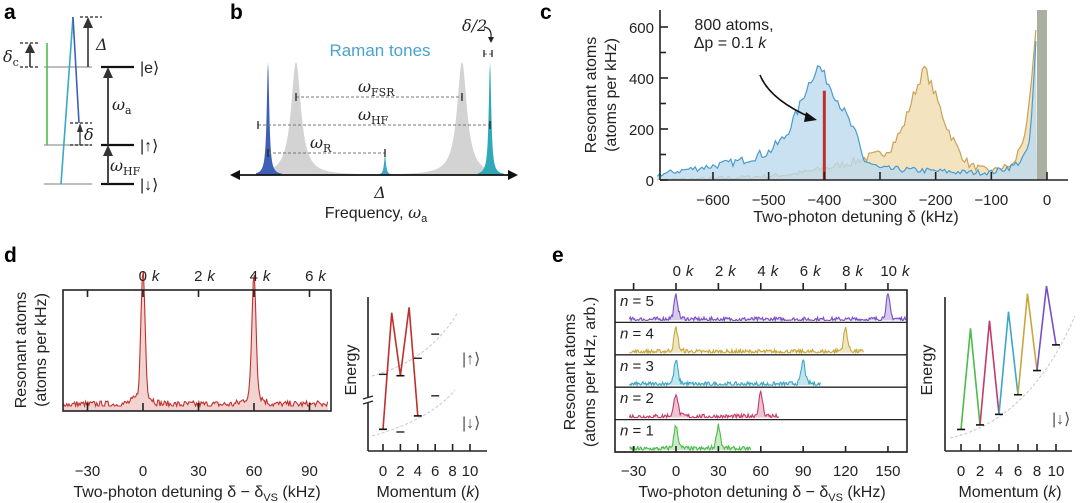 The image size is (1080, 503). What do you see at coordinates (767, 307) in the screenshot?
I see `row-0-trace` at bounding box center [767, 307].